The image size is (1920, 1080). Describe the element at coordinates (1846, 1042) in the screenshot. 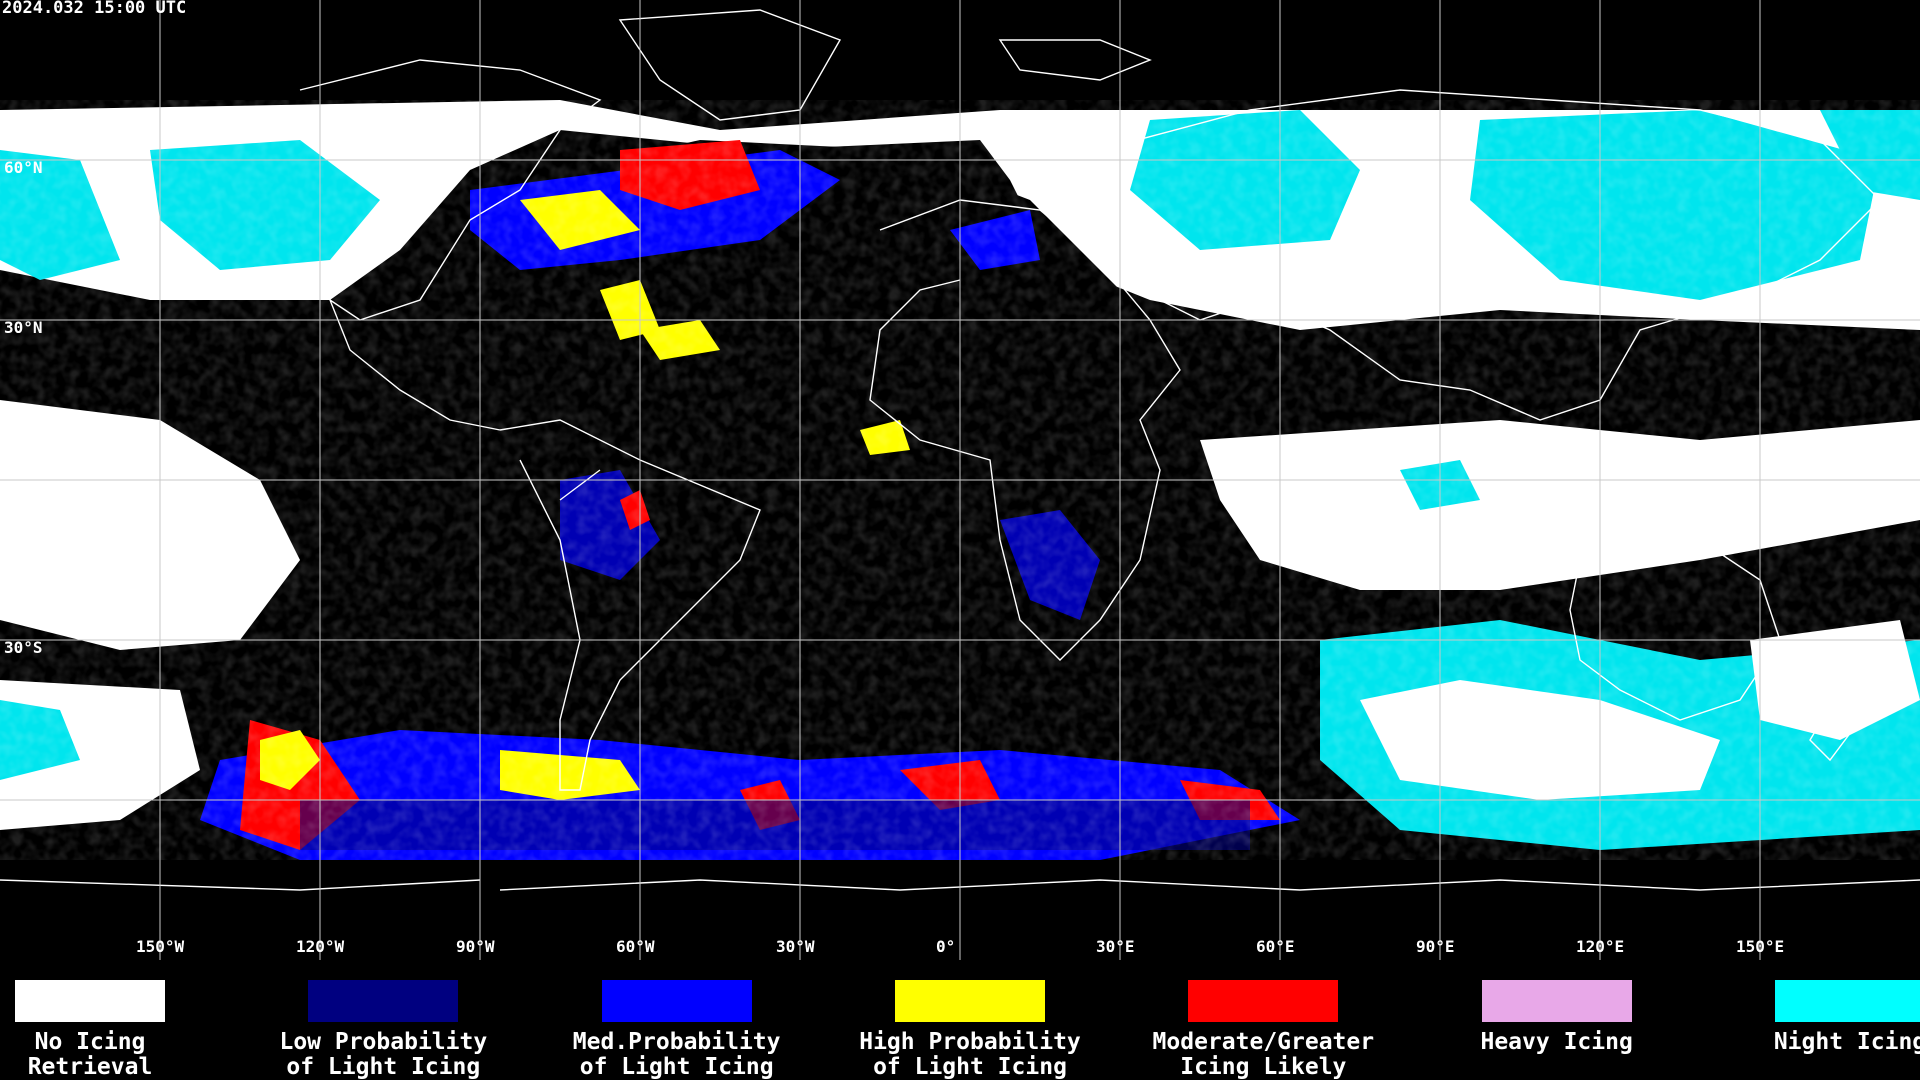

I see `legend-label: Night Icing` at that location.